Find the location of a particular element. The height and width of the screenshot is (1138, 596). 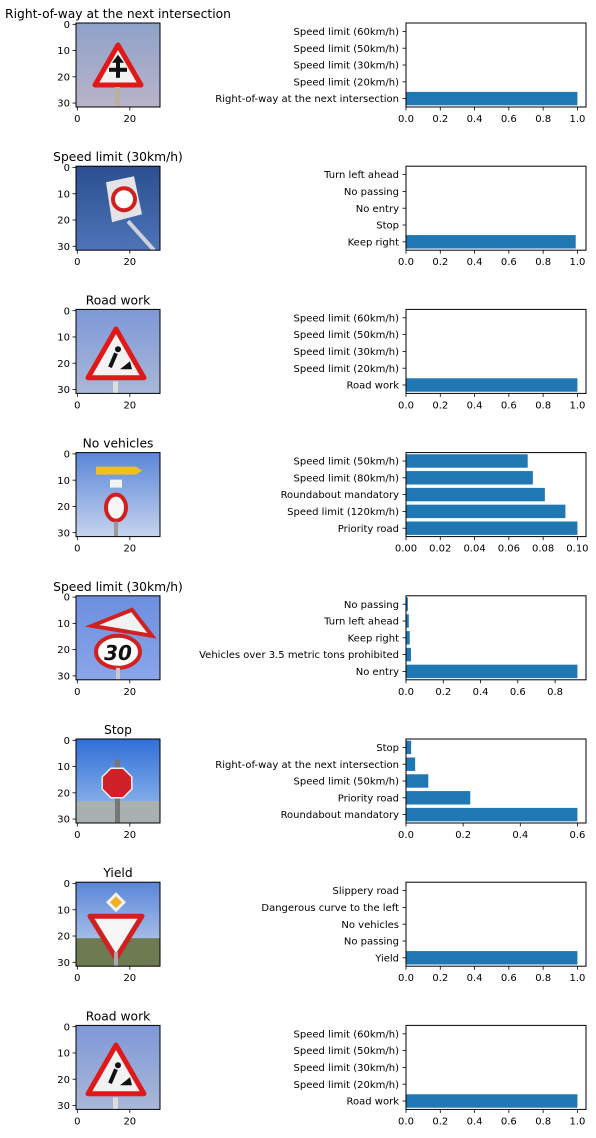

category-label: No vehicles is located at coordinates (370, 925).